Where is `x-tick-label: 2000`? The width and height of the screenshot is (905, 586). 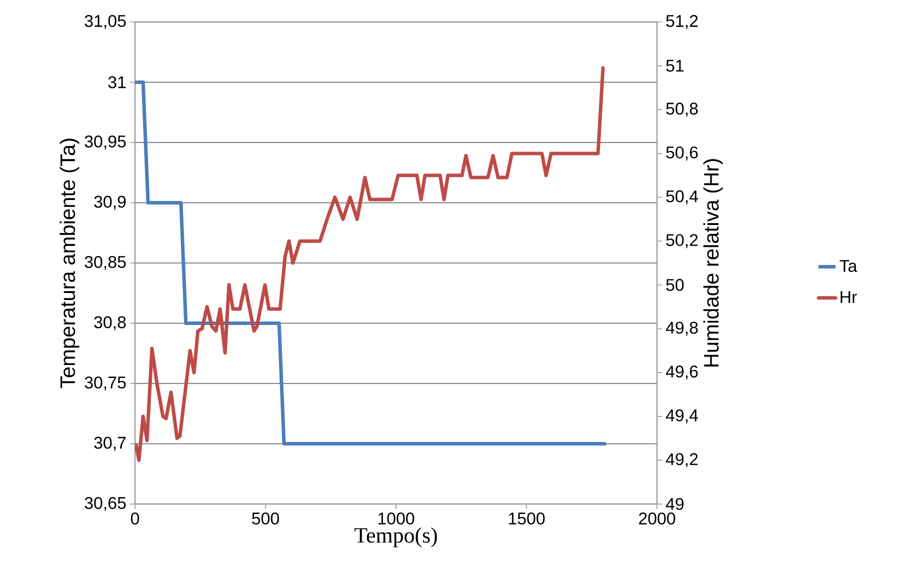 x-tick-label: 2000 is located at coordinates (657, 518).